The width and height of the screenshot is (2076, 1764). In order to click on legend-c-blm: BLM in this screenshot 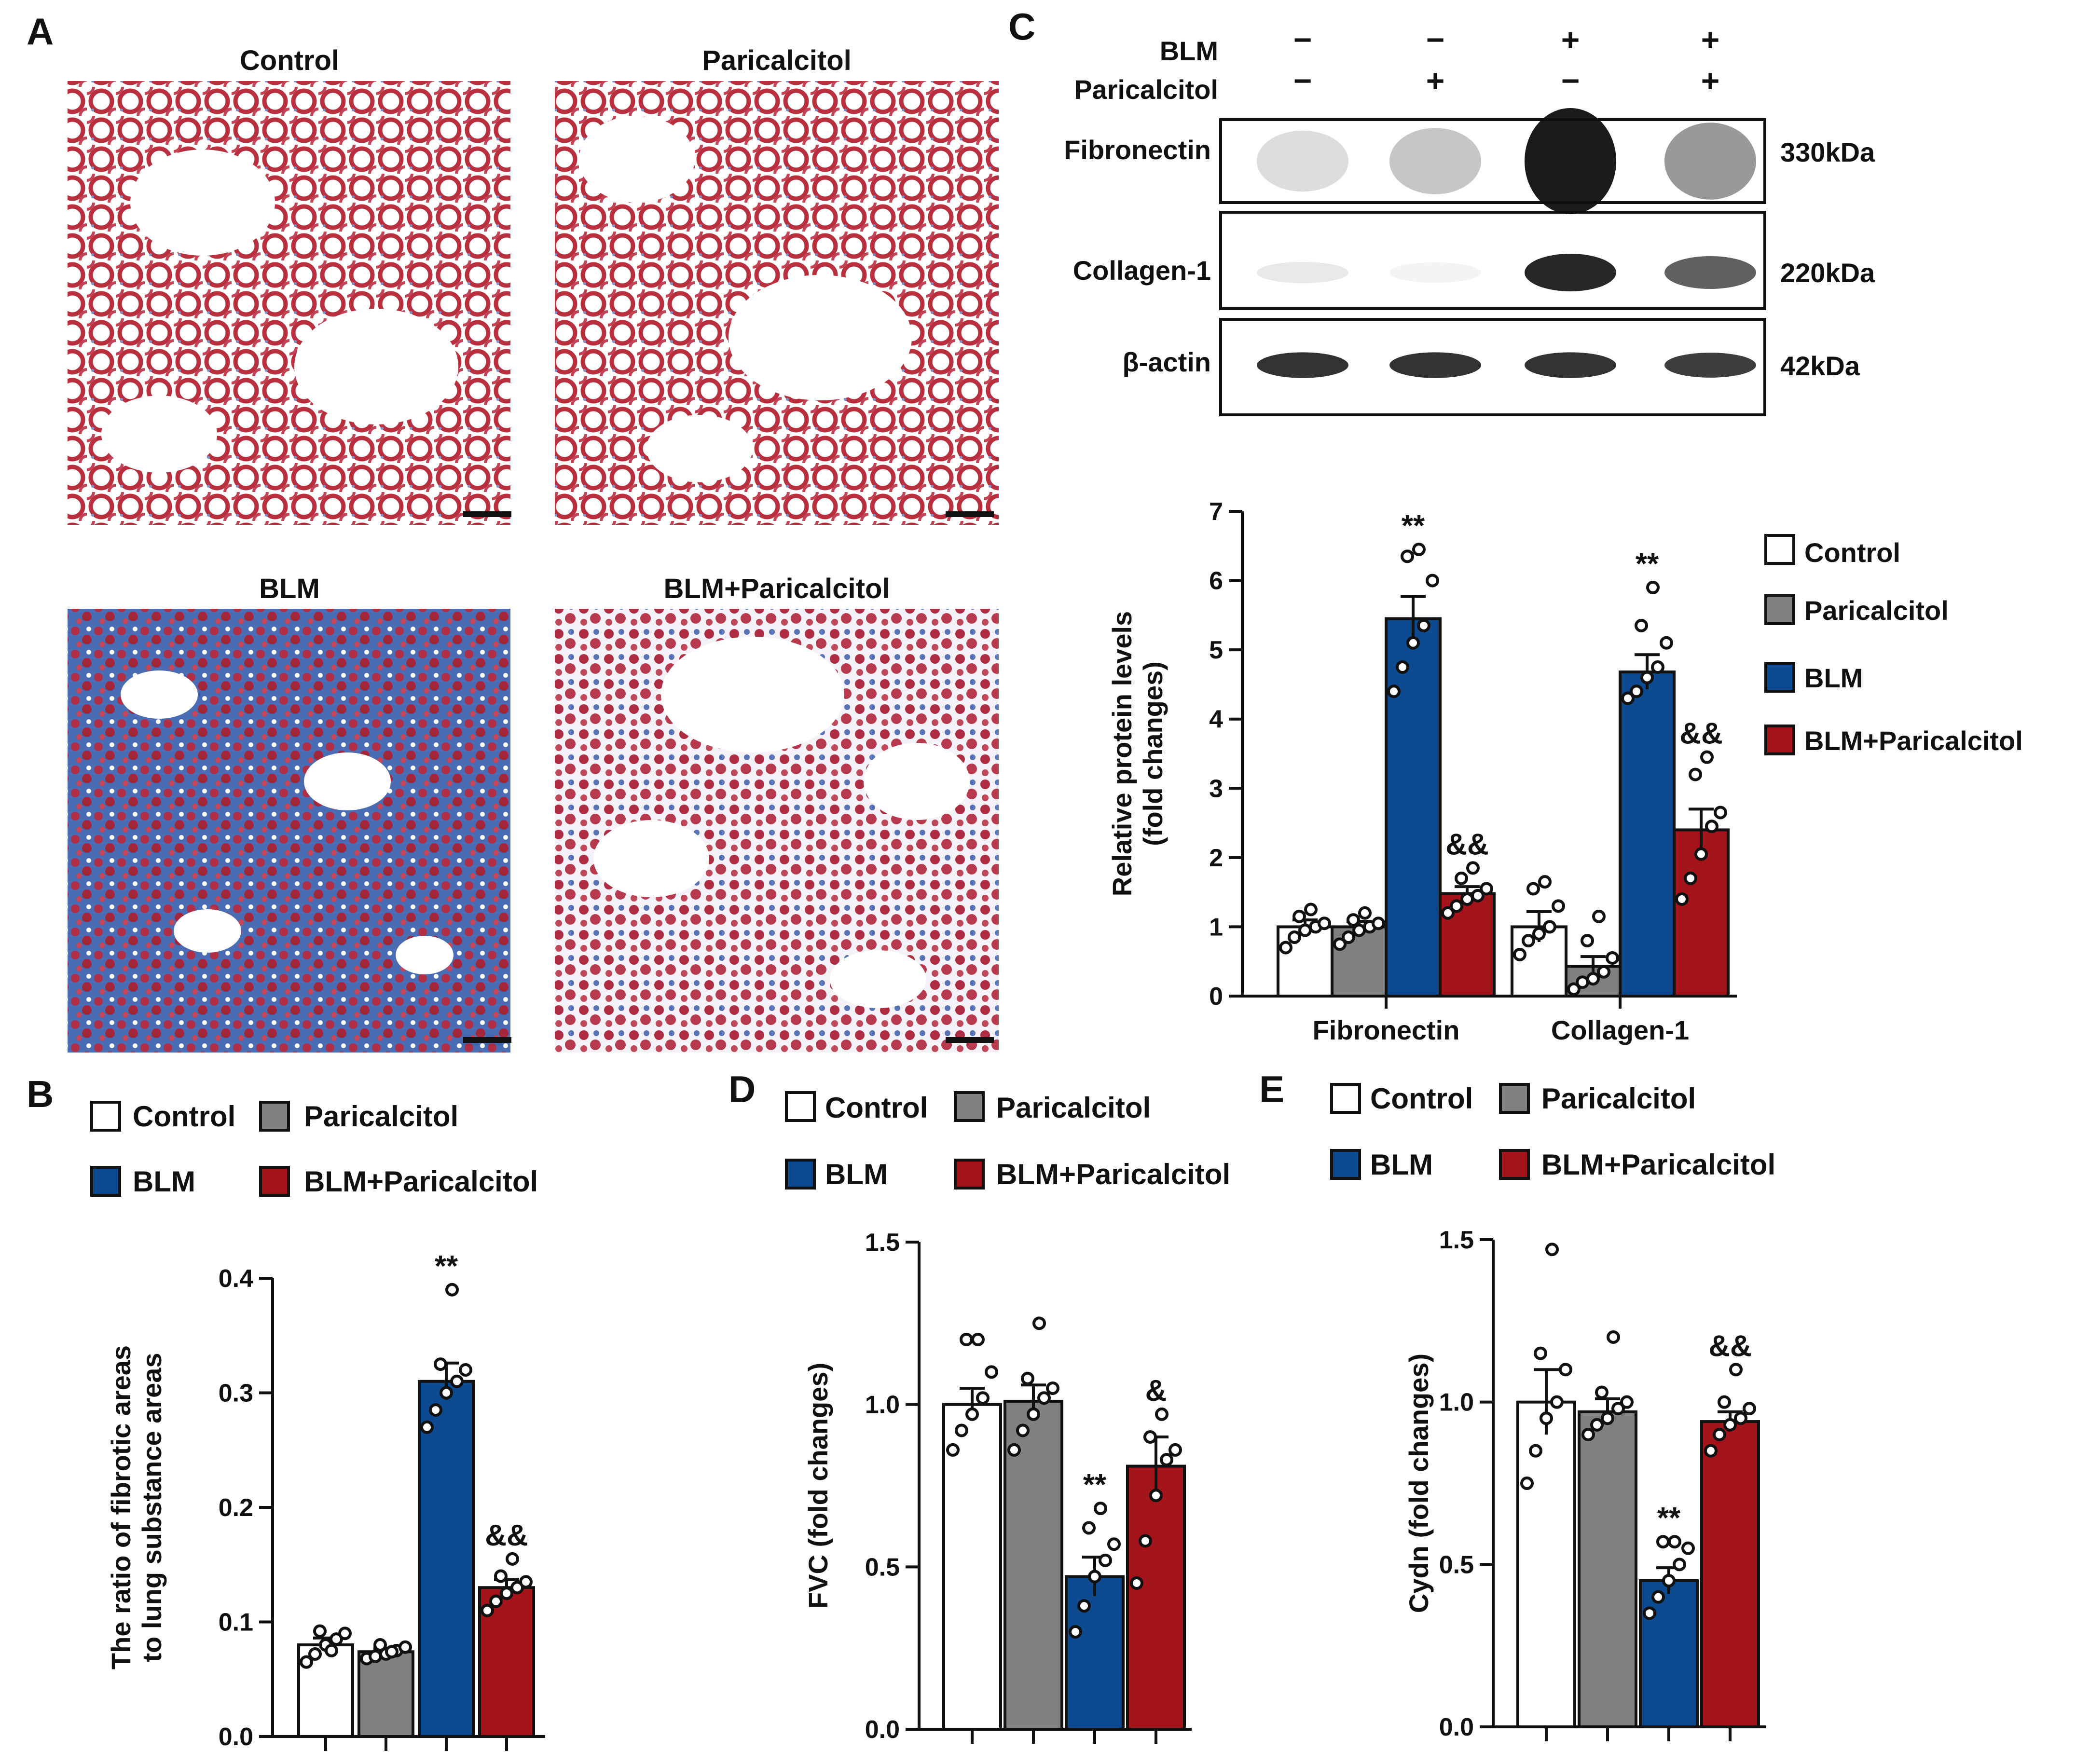, I will do `click(1833, 678)`.